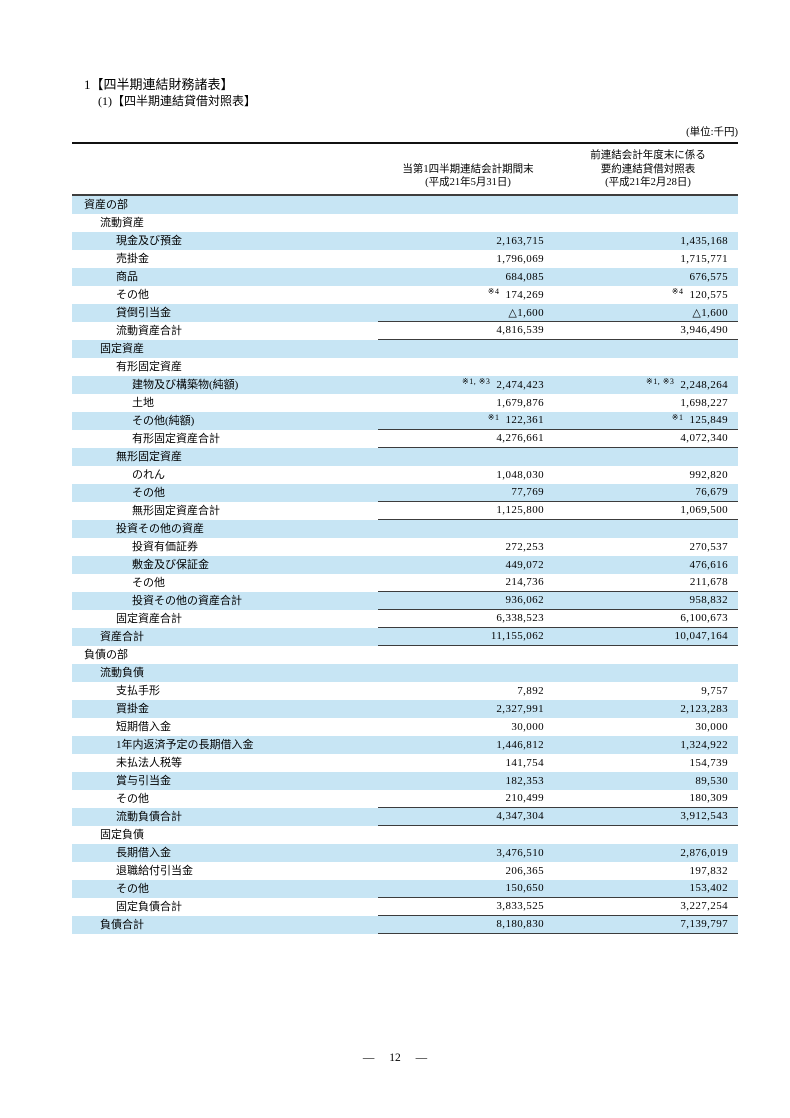 The image size is (790, 1118). What do you see at coordinates (708, 798) in the screenshot?
I see `amount-value: 180,309` at bounding box center [708, 798].